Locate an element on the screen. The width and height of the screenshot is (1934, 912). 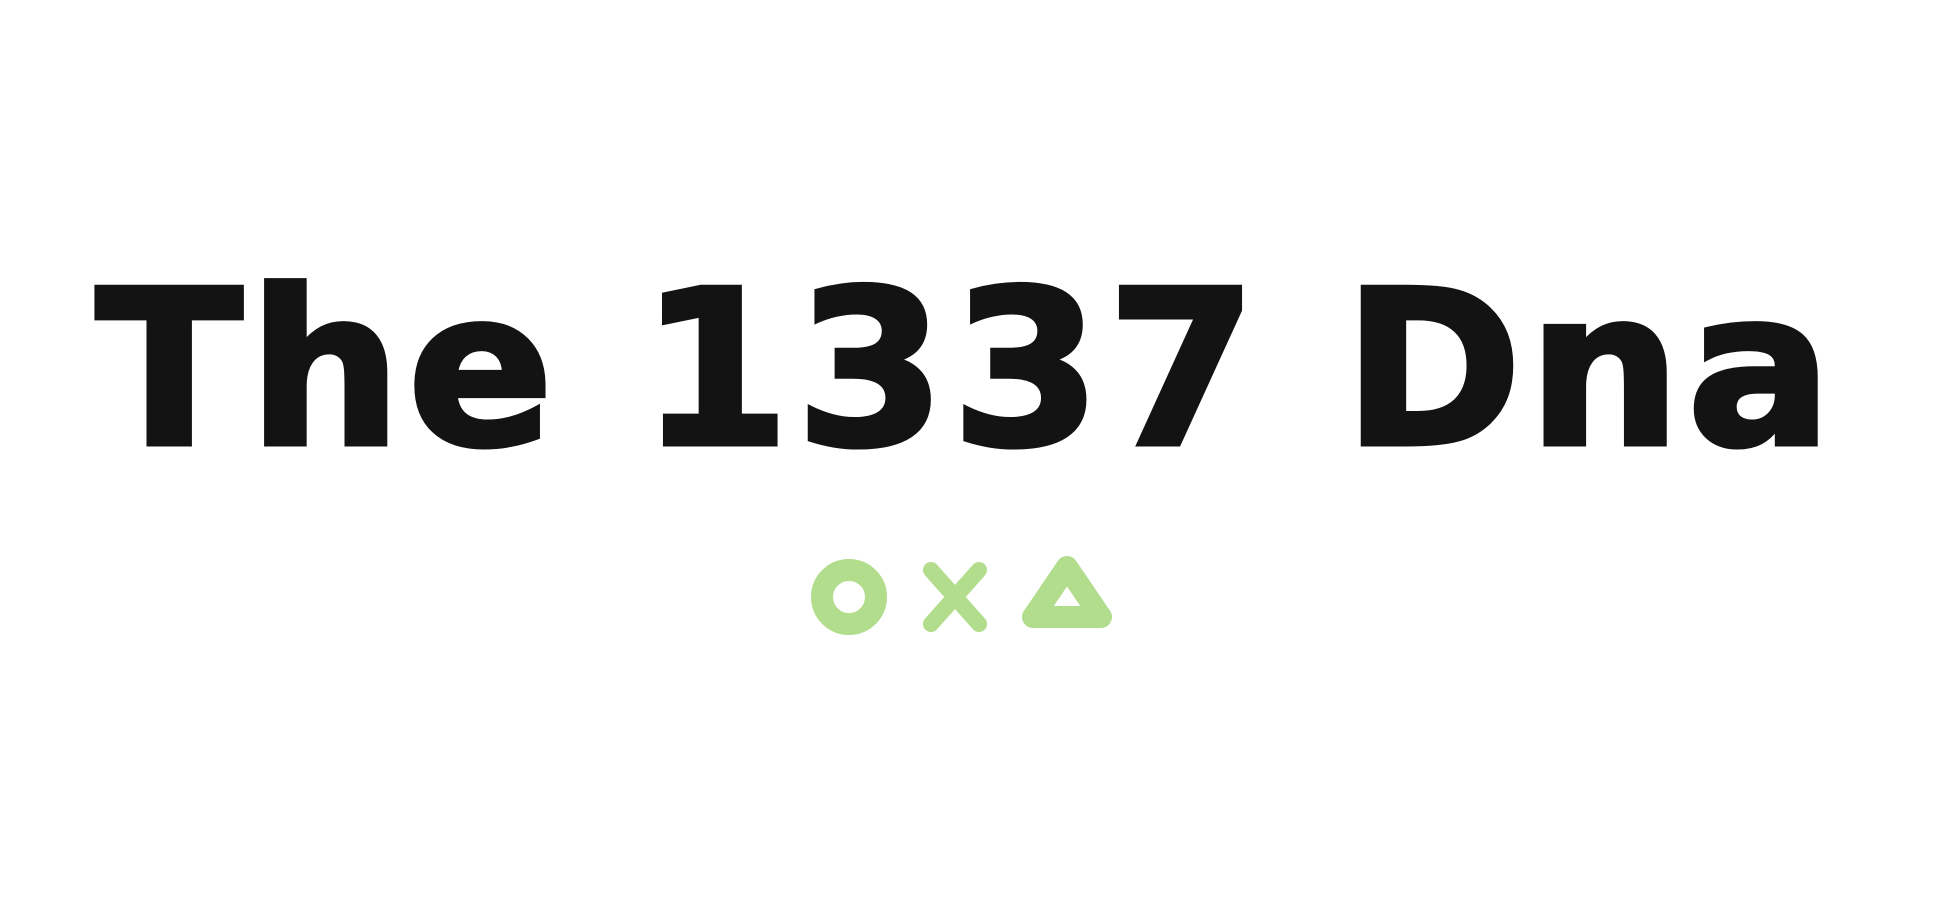
shape-icons-row is located at coordinates (966, 599).